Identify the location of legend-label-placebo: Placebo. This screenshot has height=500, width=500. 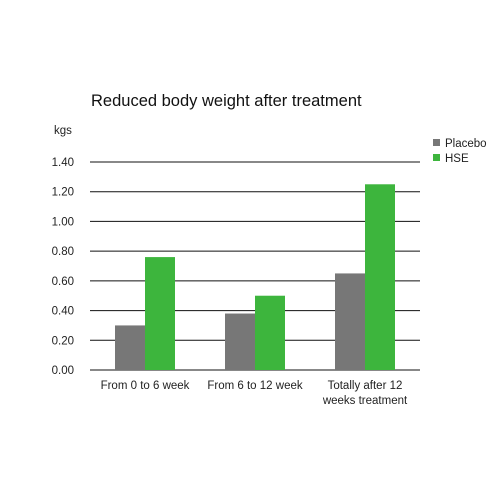
(466, 144).